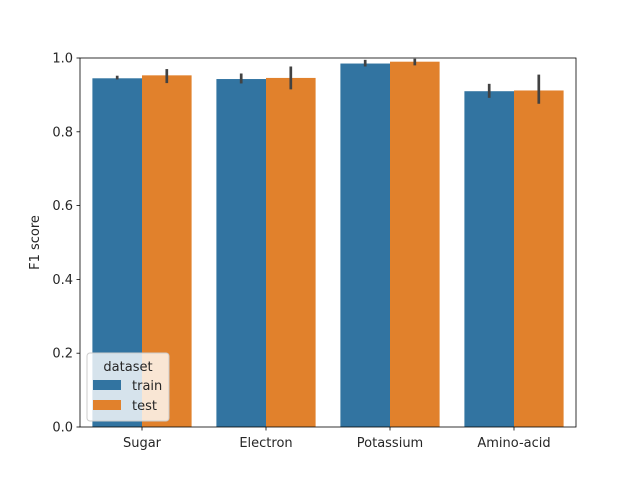 The image size is (640, 480). I want to click on y-tick-label: 0.6, so click(62, 206).